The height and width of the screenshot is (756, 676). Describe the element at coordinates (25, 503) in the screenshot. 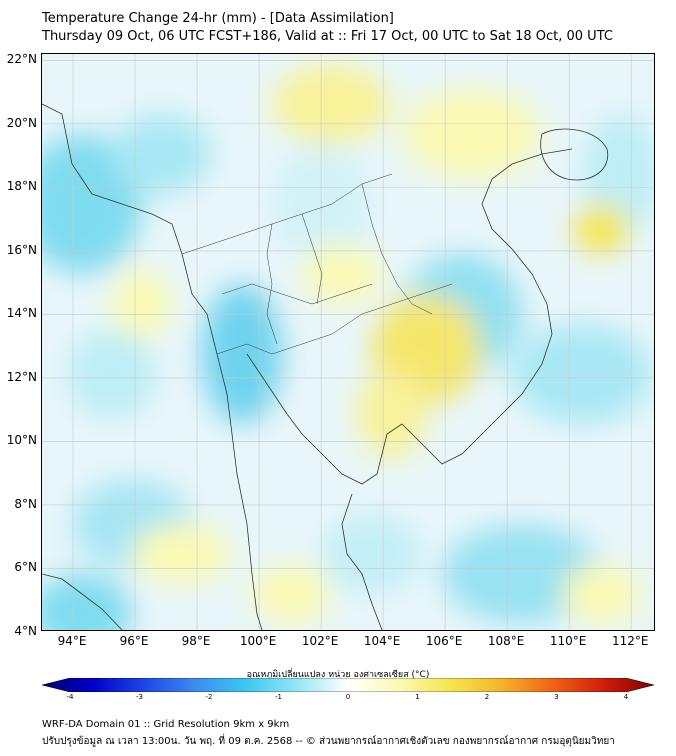

I see `lat-label-7: 8°N` at that location.